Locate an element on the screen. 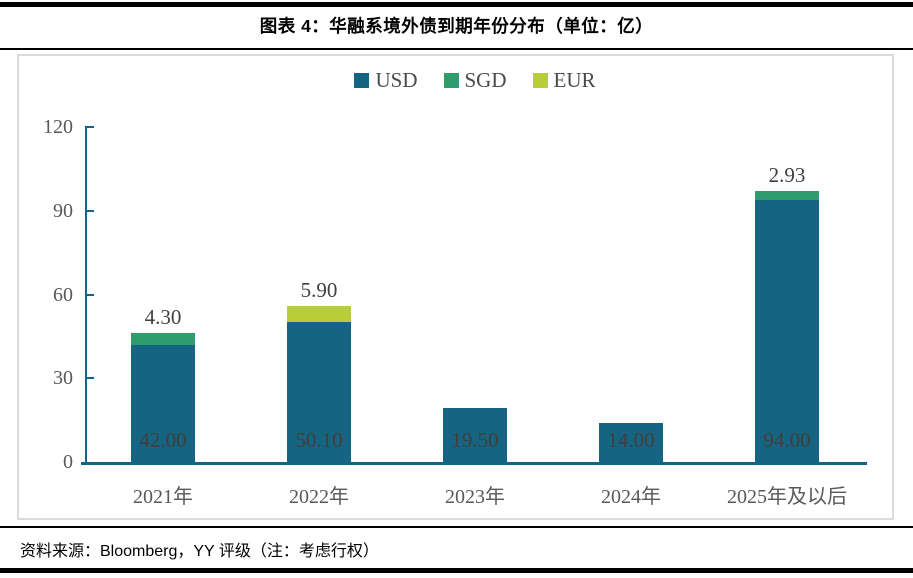  bar-value-inside: 50.10 is located at coordinates (319, 440).